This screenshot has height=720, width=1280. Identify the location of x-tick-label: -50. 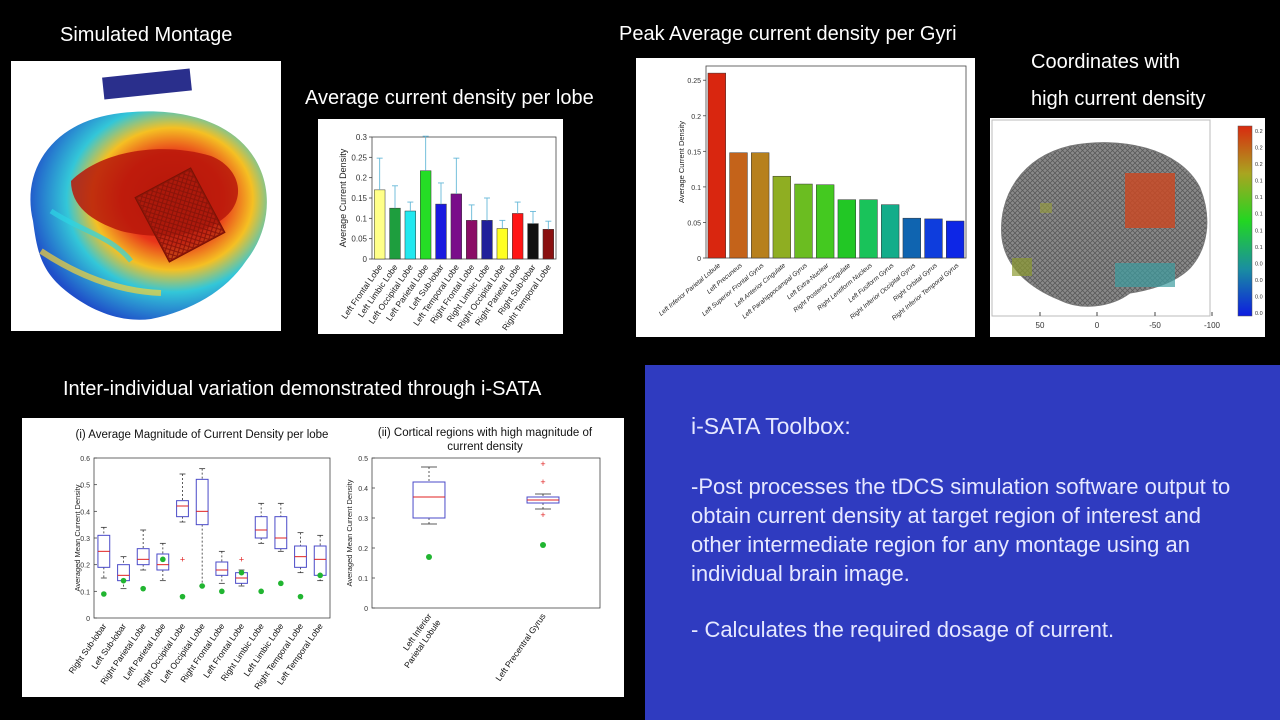
(1155, 325).